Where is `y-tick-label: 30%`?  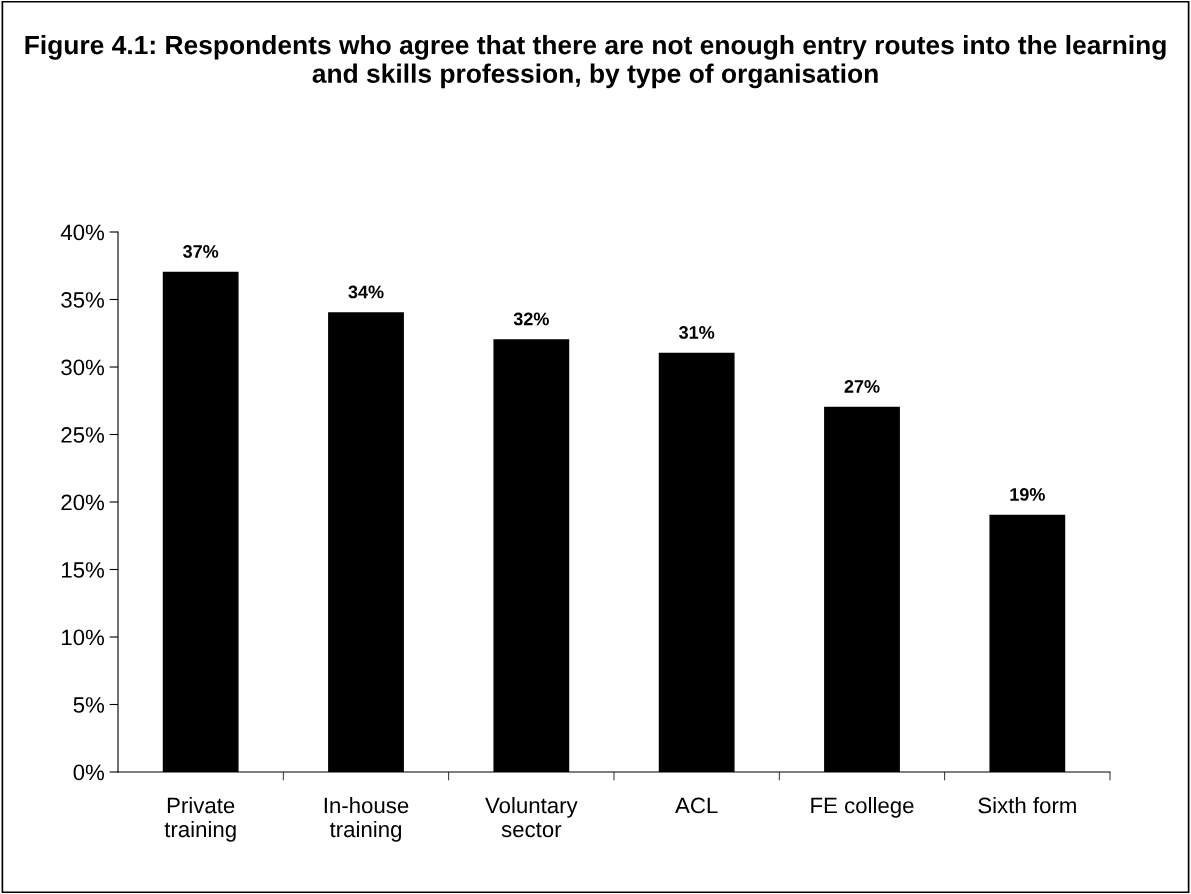 y-tick-label: 30% is located at coordinates (83, 367).